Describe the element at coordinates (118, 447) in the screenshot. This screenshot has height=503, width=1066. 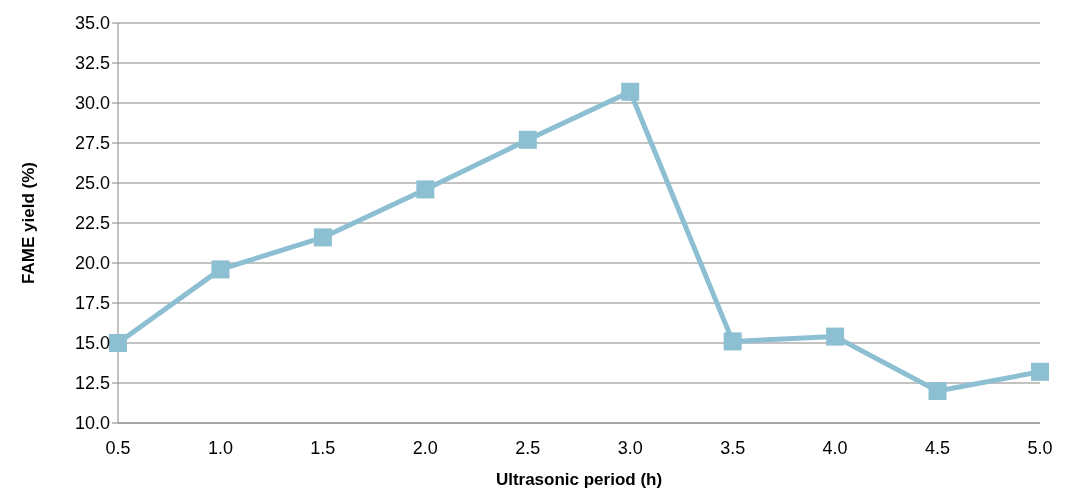
I see `x-tick-label: 0.5` at that location.